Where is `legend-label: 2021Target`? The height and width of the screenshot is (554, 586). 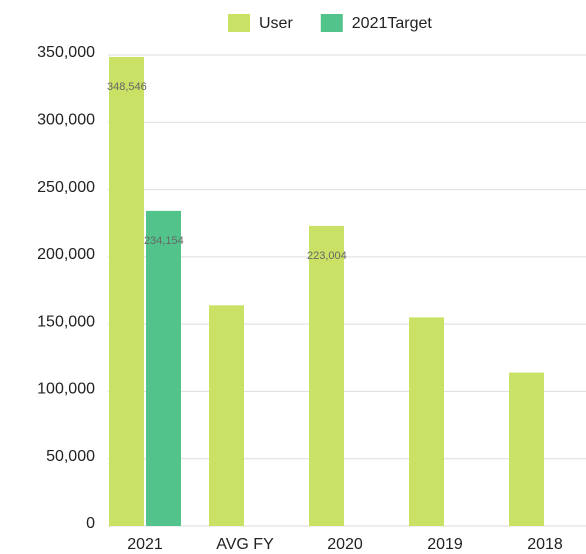
legend-label: 2021Target is located at coordinates (392, 23).